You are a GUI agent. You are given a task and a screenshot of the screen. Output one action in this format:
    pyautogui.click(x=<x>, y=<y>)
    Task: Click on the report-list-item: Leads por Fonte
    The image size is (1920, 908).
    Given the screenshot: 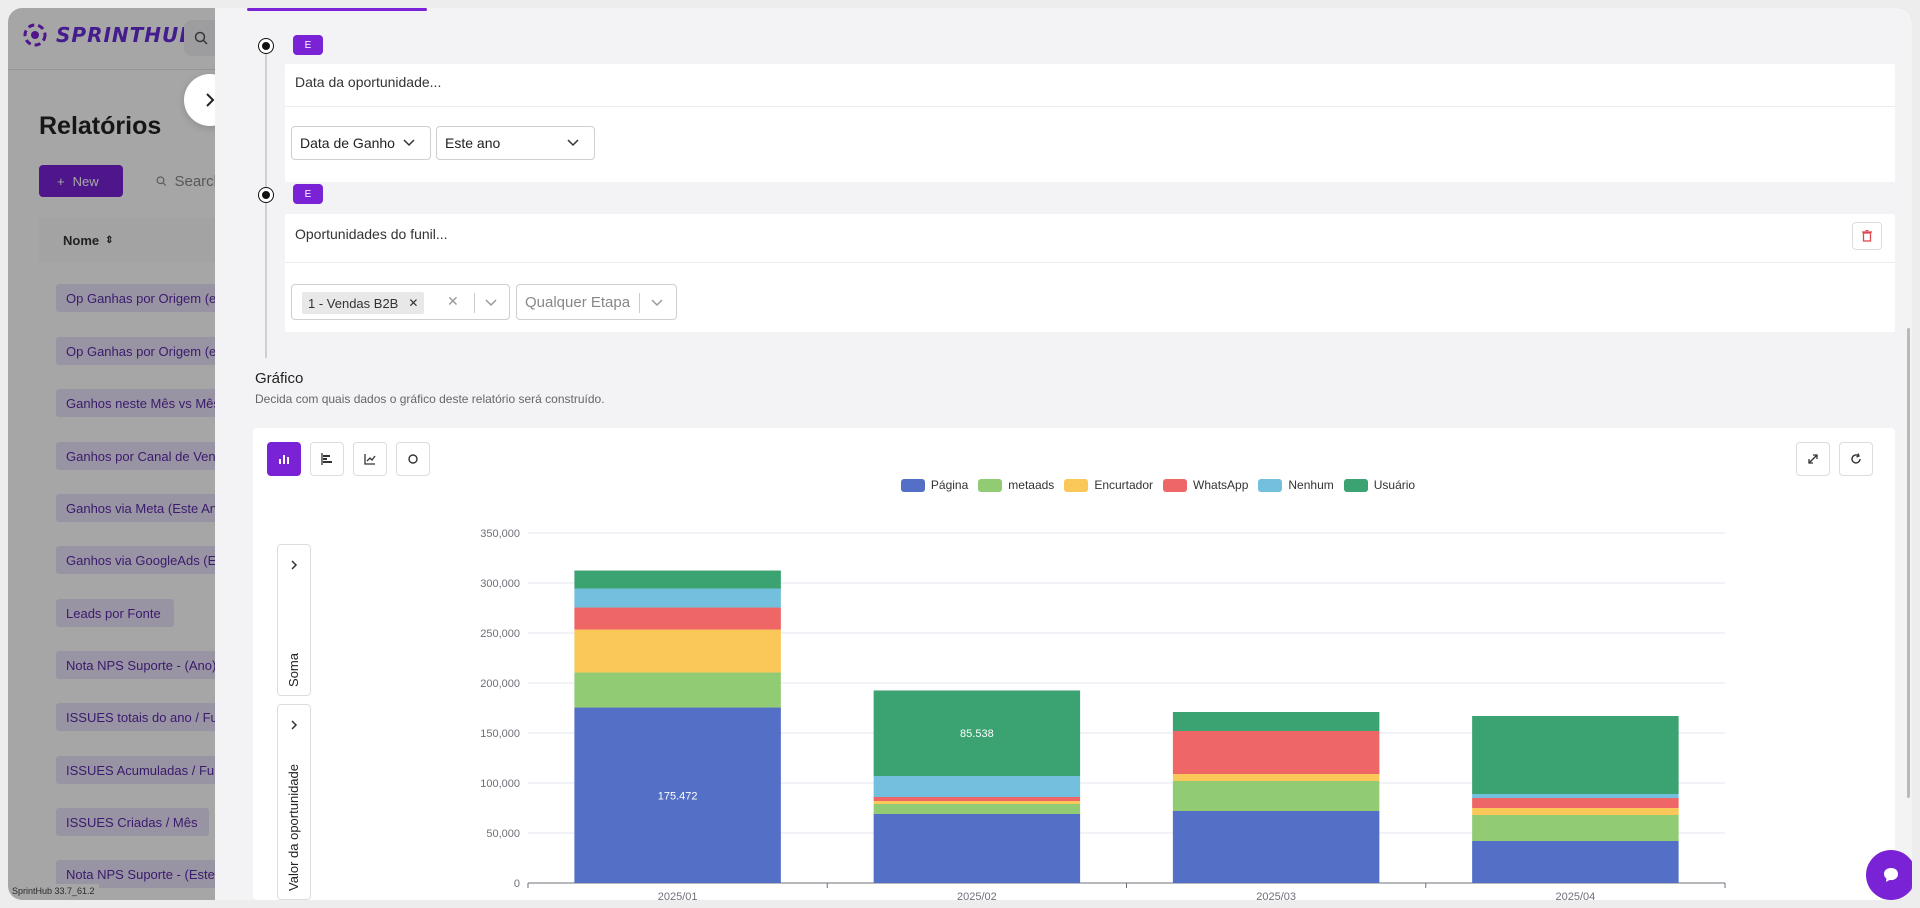 What is the action you would take?
    pyautogui.click(x=115, y=613)
    